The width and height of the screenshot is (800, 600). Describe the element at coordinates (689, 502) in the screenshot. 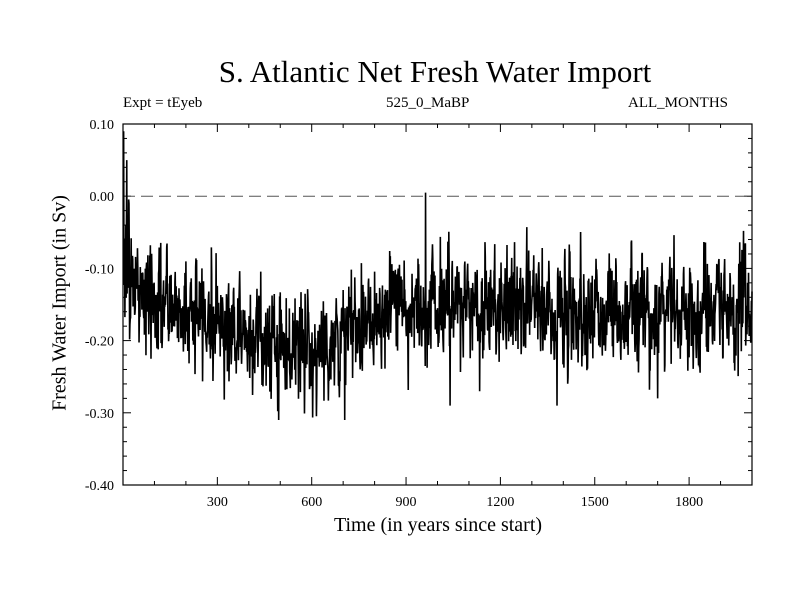

I see `x-tick-label: 1800` at that location.